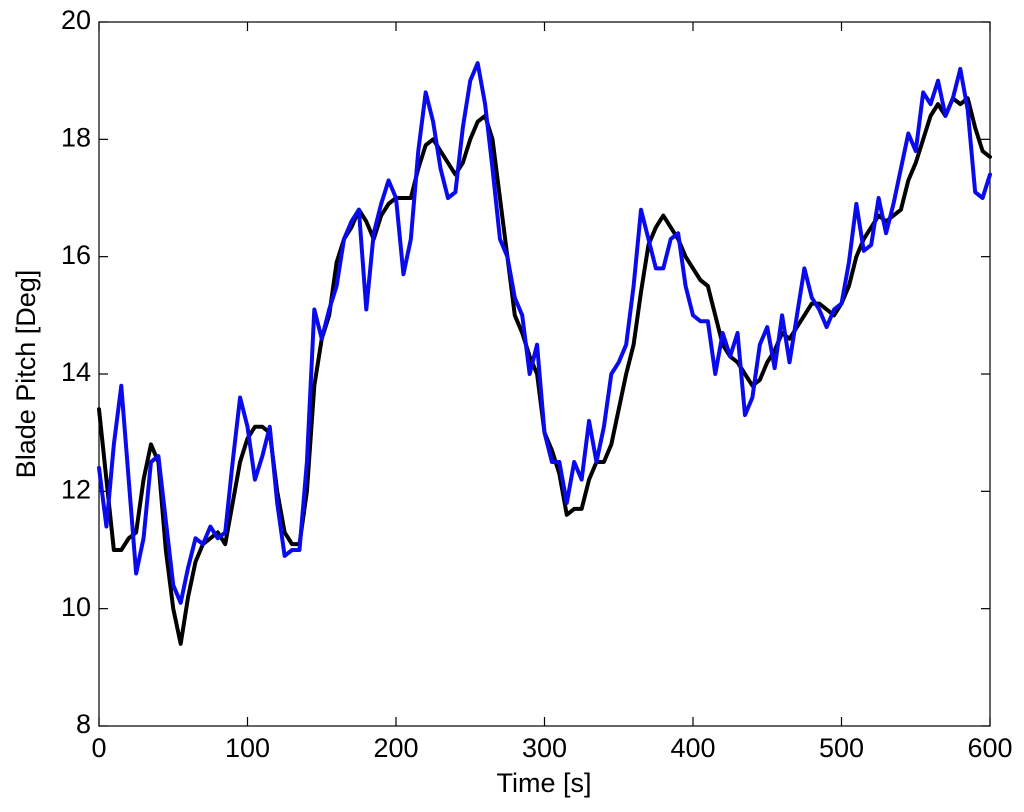 Image resolution: width=1024 pixels, height=812 pixels. I want to click on y-tick-label: 18, so click(76, 137).